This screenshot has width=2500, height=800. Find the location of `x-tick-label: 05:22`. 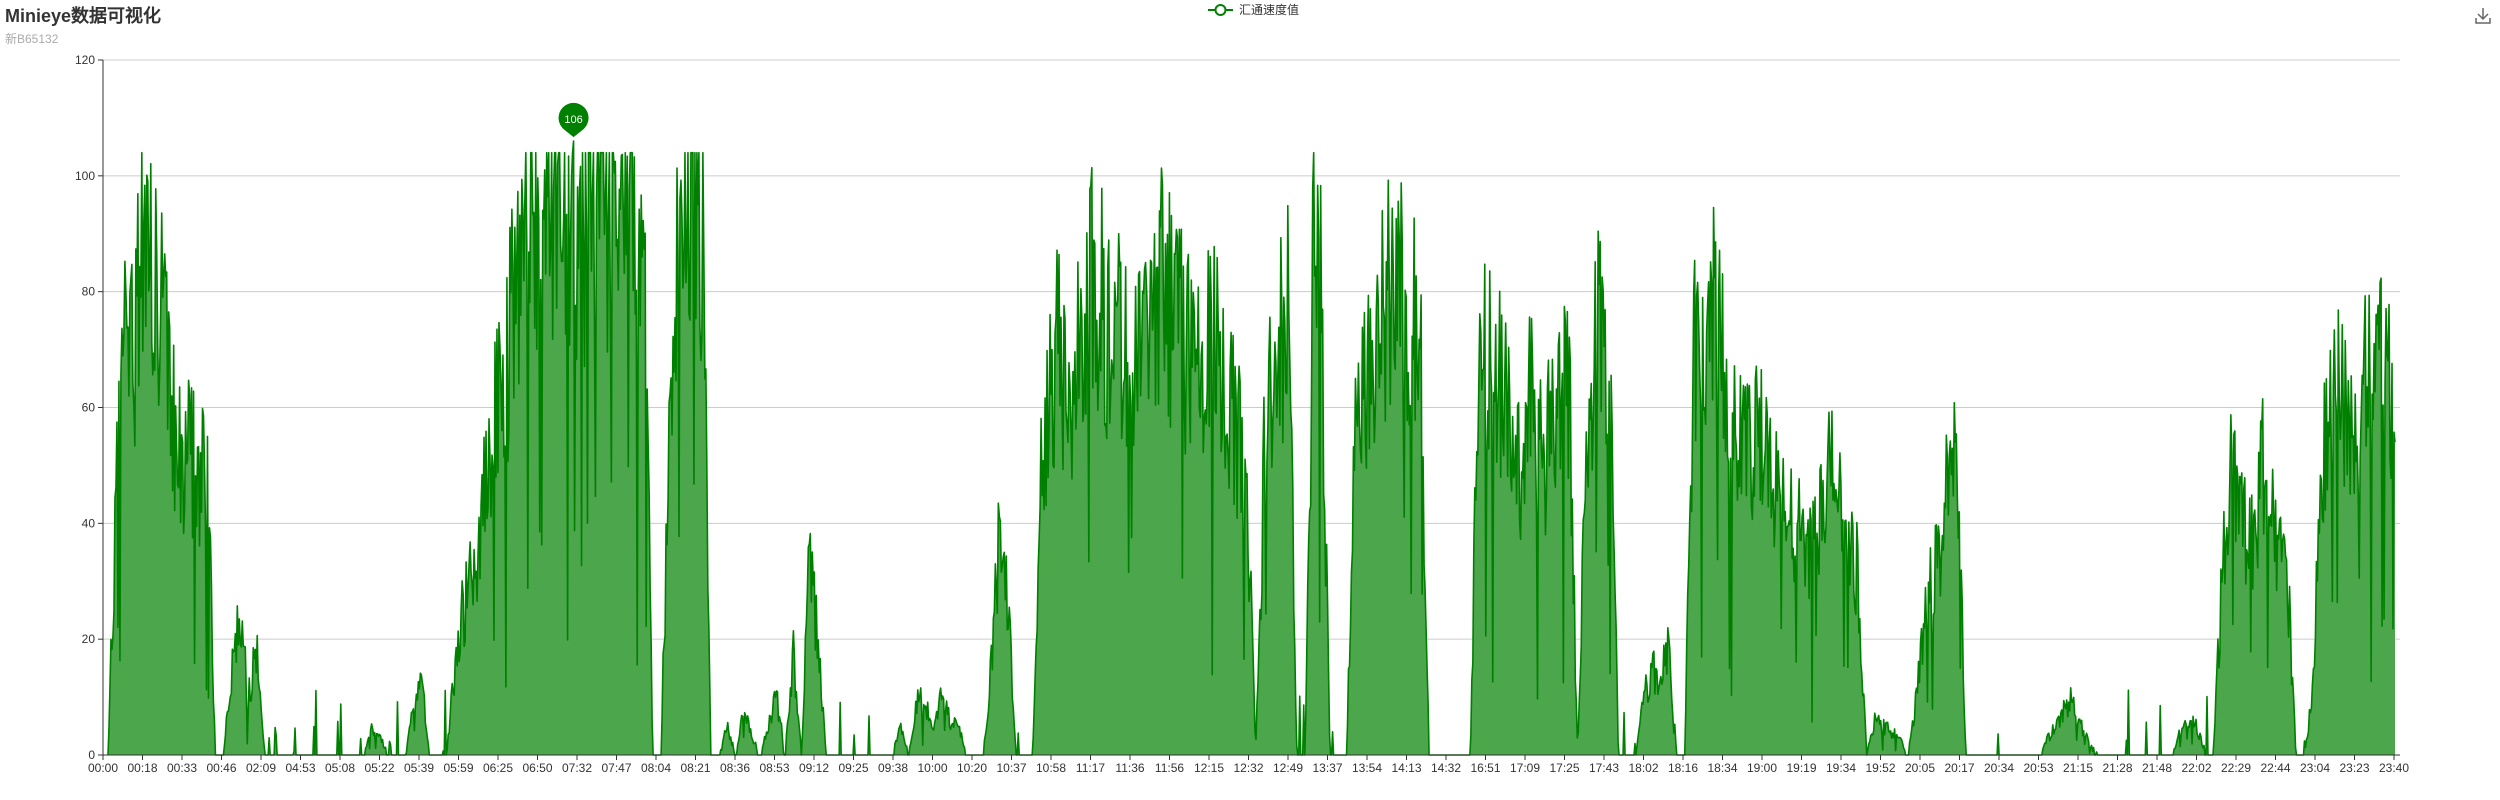

x-tick-label: 05:22 is located at coordinates (379, 768).